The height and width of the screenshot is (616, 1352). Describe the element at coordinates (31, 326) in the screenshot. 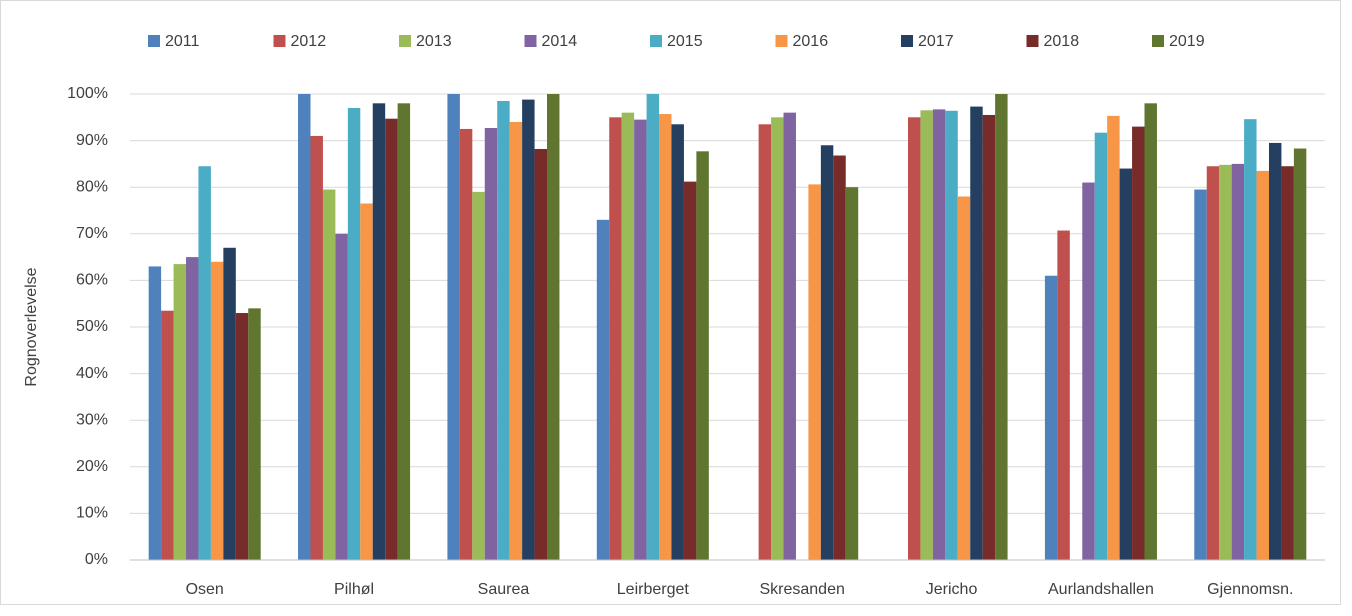

I see `y-axis-label: Rognoverlevelse` at that location.